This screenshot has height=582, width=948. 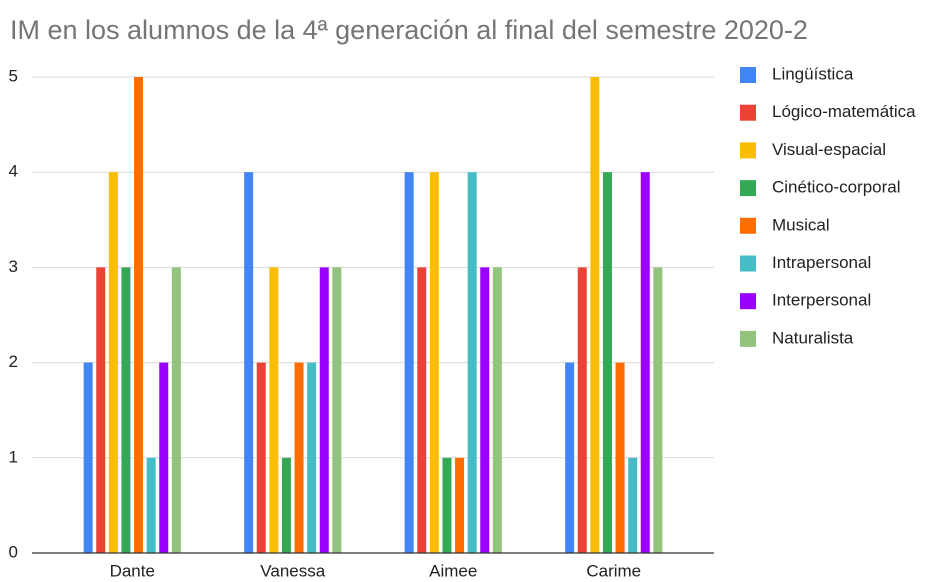 I want to click on y-tick-label: 3, so click(x=13, y=266).